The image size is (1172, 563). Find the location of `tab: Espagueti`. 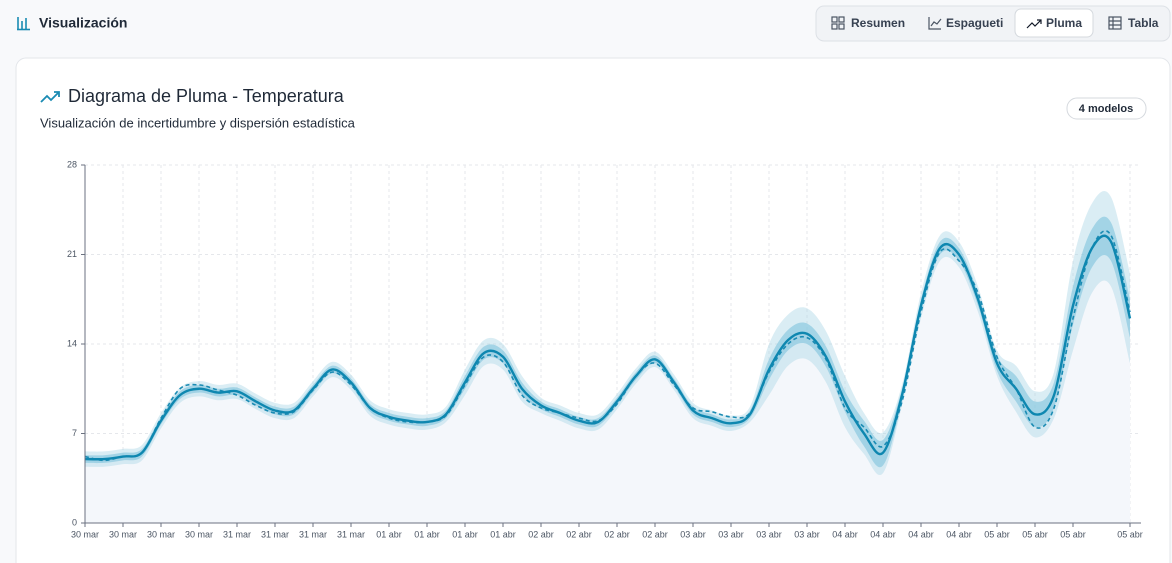

tab: Espagueti is located at coordinates (974, 23).